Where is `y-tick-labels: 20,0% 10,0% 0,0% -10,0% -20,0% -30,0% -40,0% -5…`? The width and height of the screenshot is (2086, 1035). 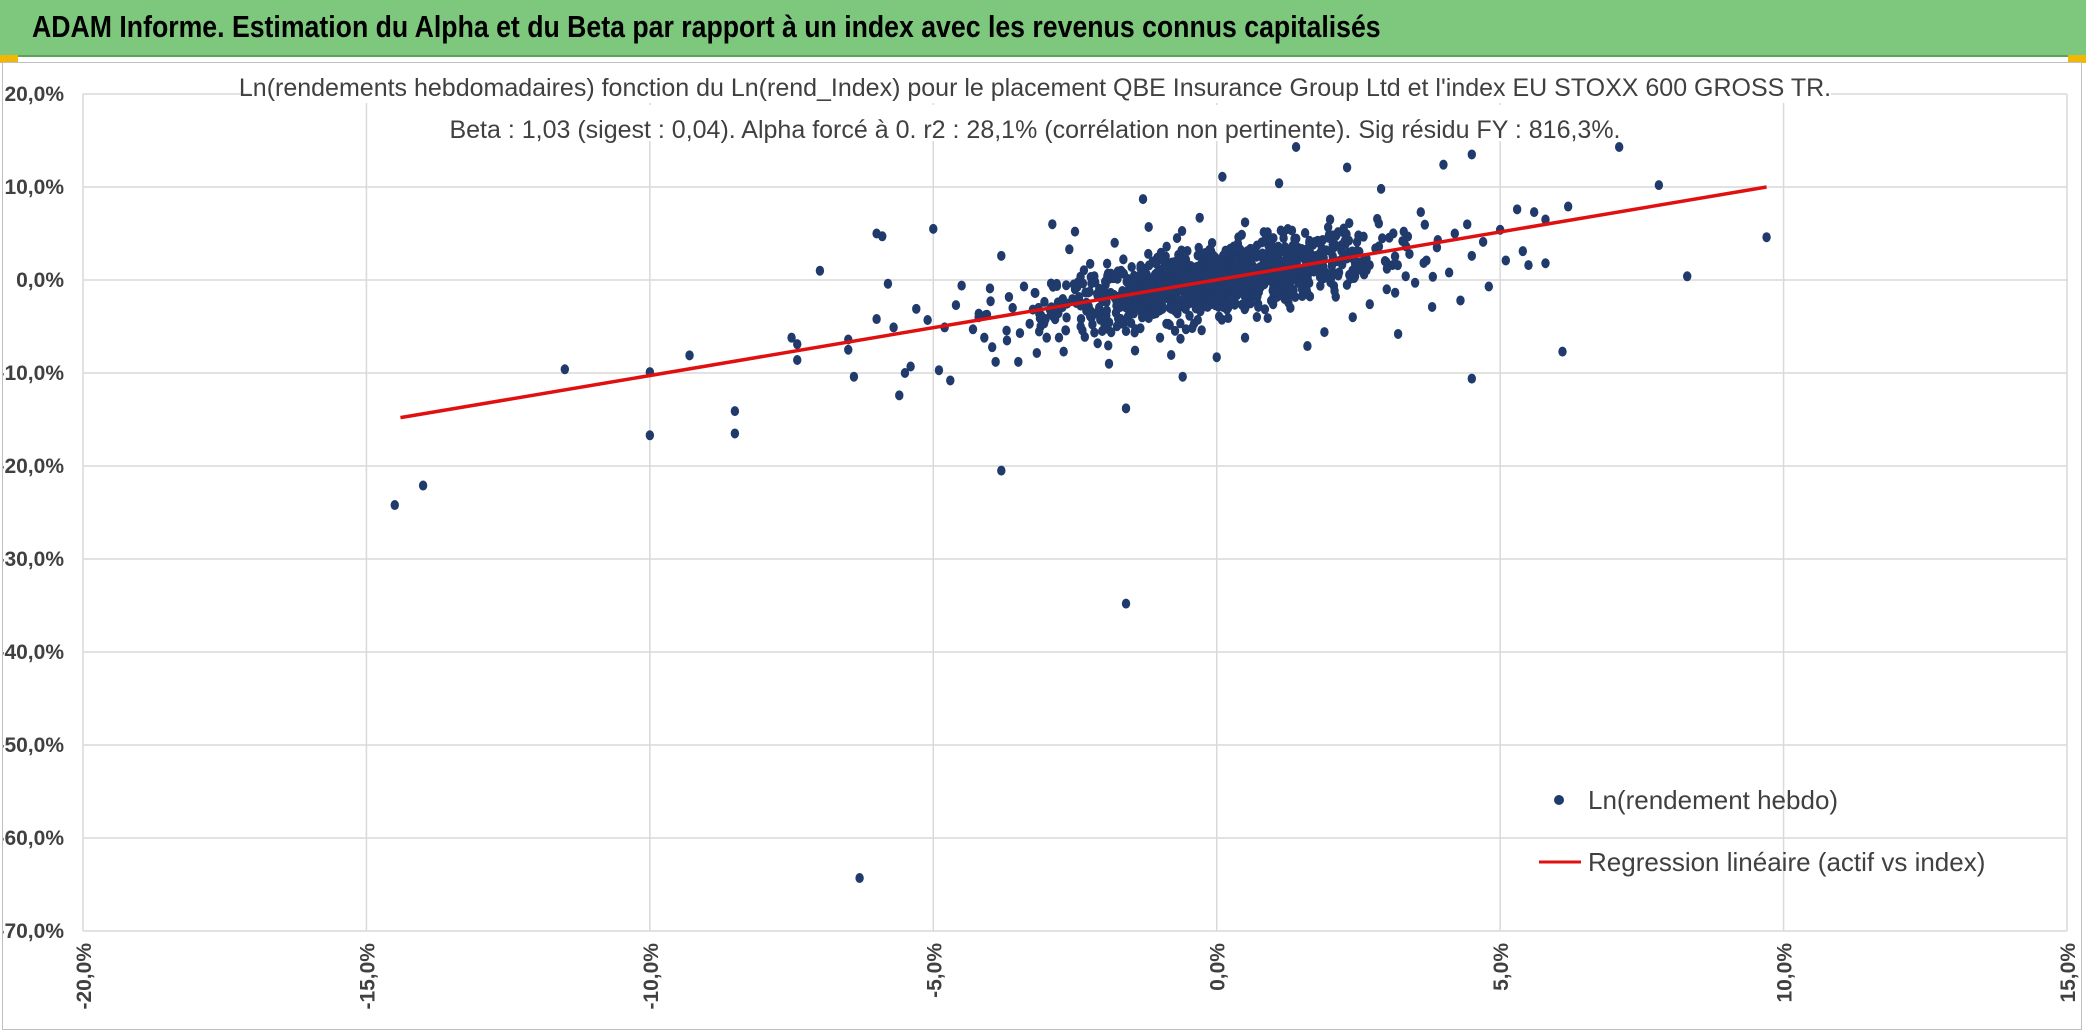 y-tick-labels: 20,0% 10,0% 0,0% -10,0% -20,0% -30,0% -40,0% -5… is located at coordinates (32, 513).